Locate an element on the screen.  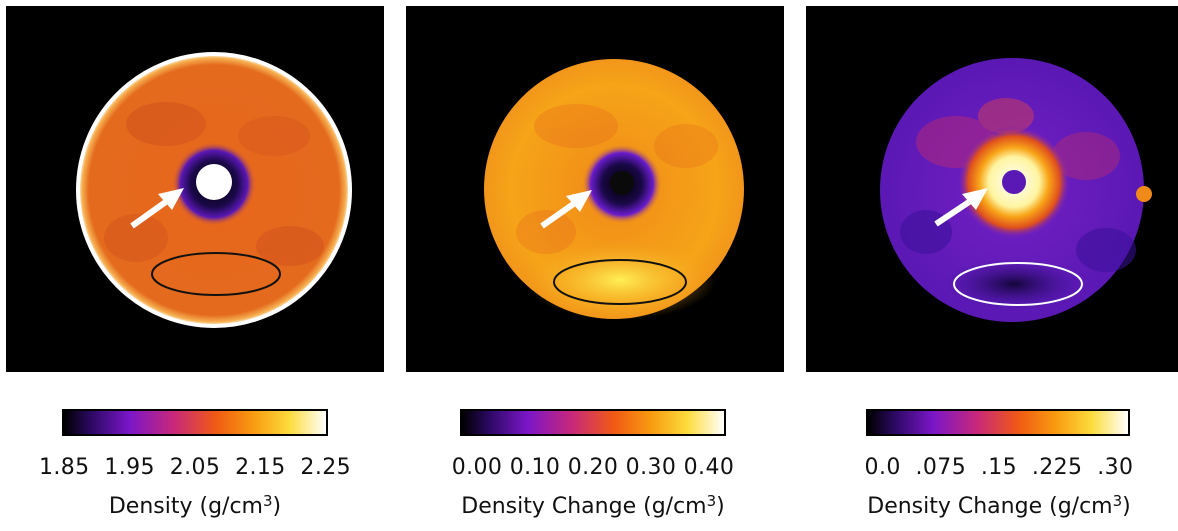
colorbar-label: Density (g/cm3) is located at coordinates (195, 505).